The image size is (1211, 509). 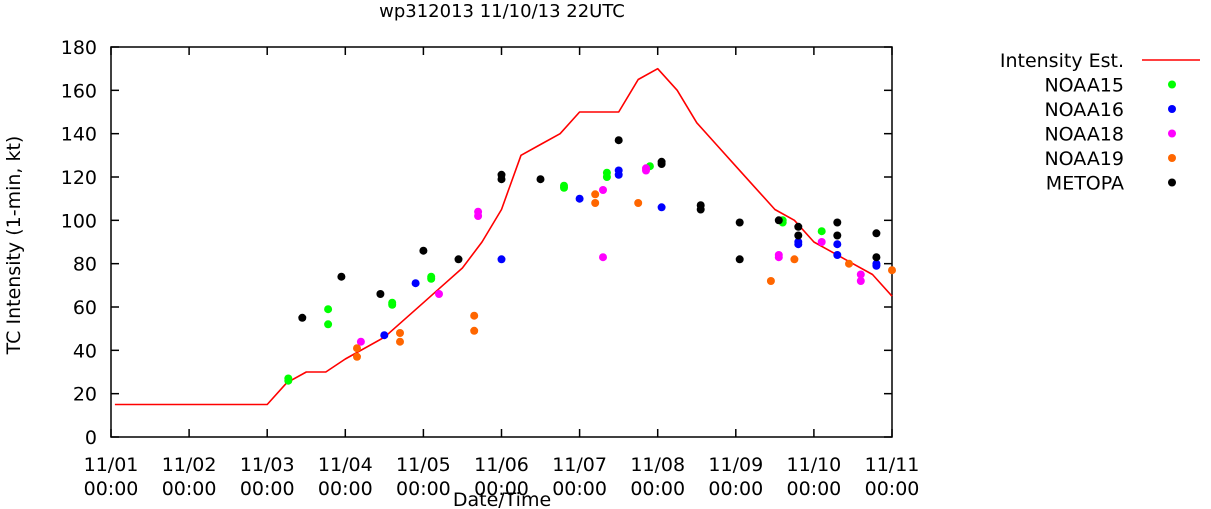 I want to click on x-tick-date-label: 11/10, so click(x=814, y=465).